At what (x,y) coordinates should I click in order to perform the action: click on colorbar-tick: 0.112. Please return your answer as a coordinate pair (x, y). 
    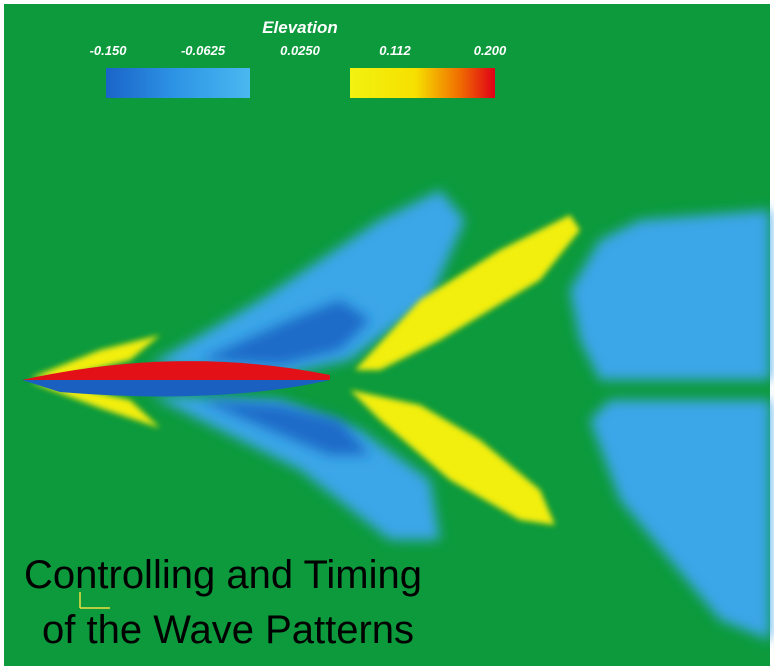
    Looking at the image, I should click on (395, 50).